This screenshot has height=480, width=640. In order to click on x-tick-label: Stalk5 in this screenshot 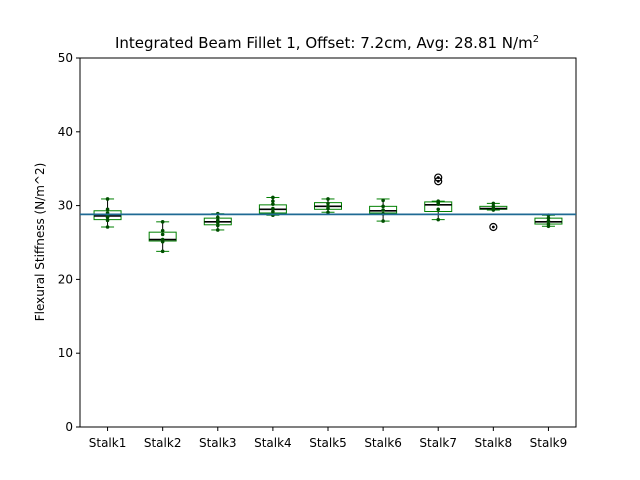, I will do `click(328, 443)`.